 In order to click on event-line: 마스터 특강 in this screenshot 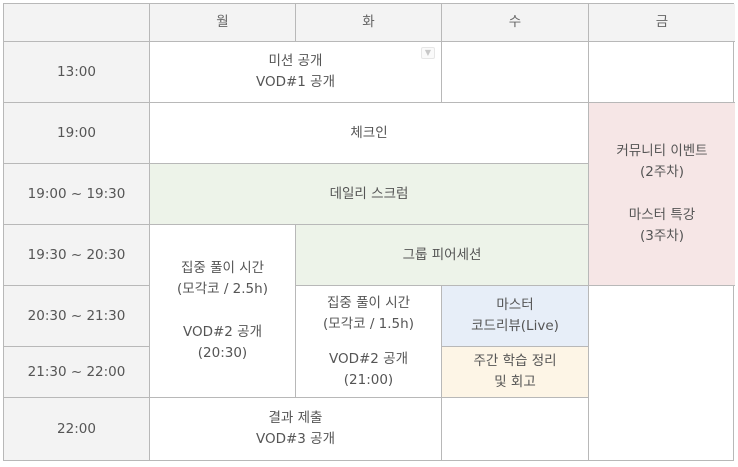, I will do `click(662, 215)`.